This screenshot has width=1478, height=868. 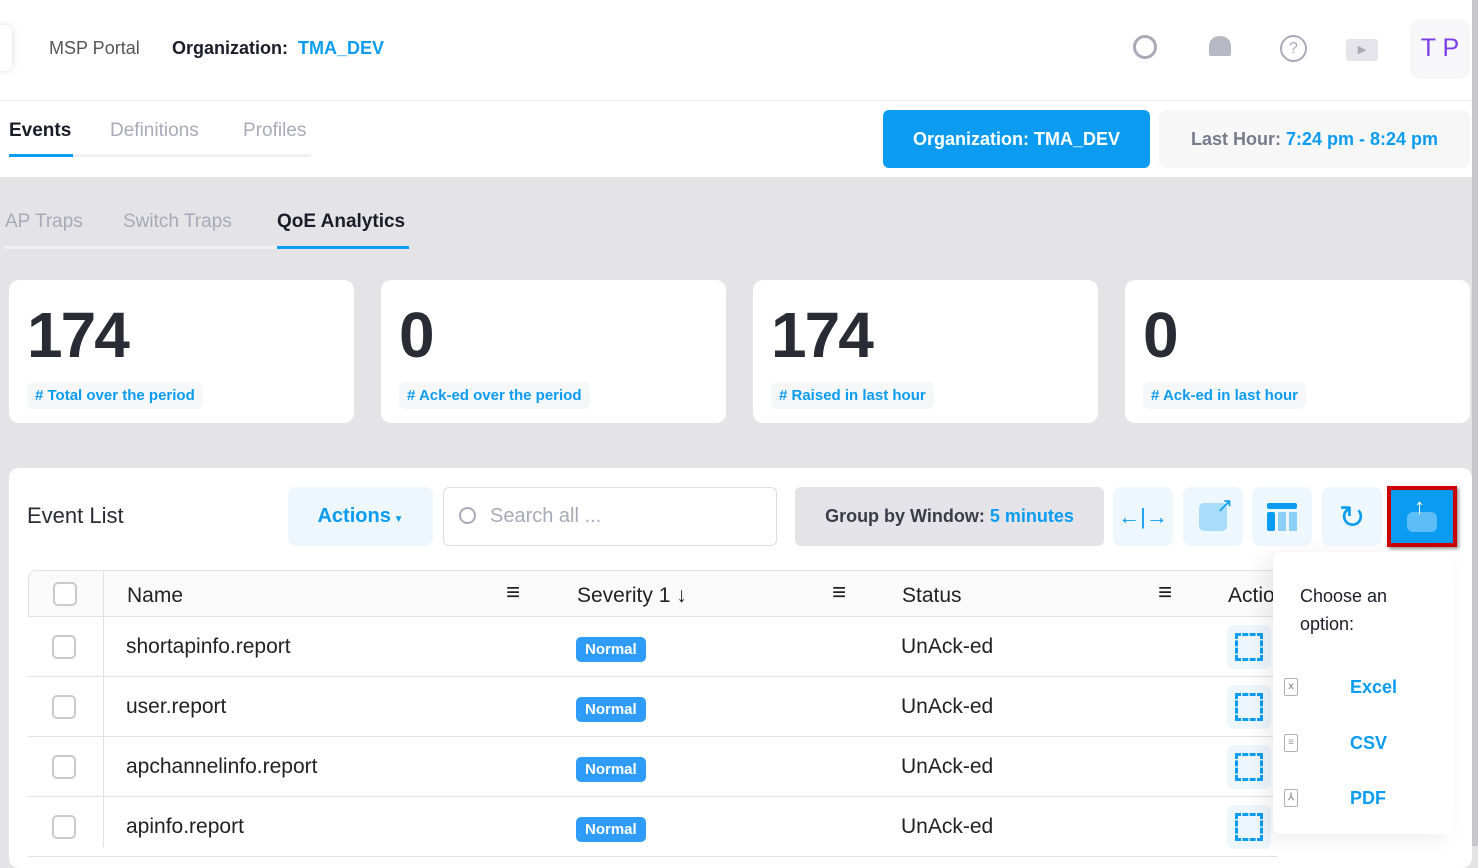 I want to click on table-row: shortapinfo.report Normal UnAck-ed, so click(x=653, y=647).